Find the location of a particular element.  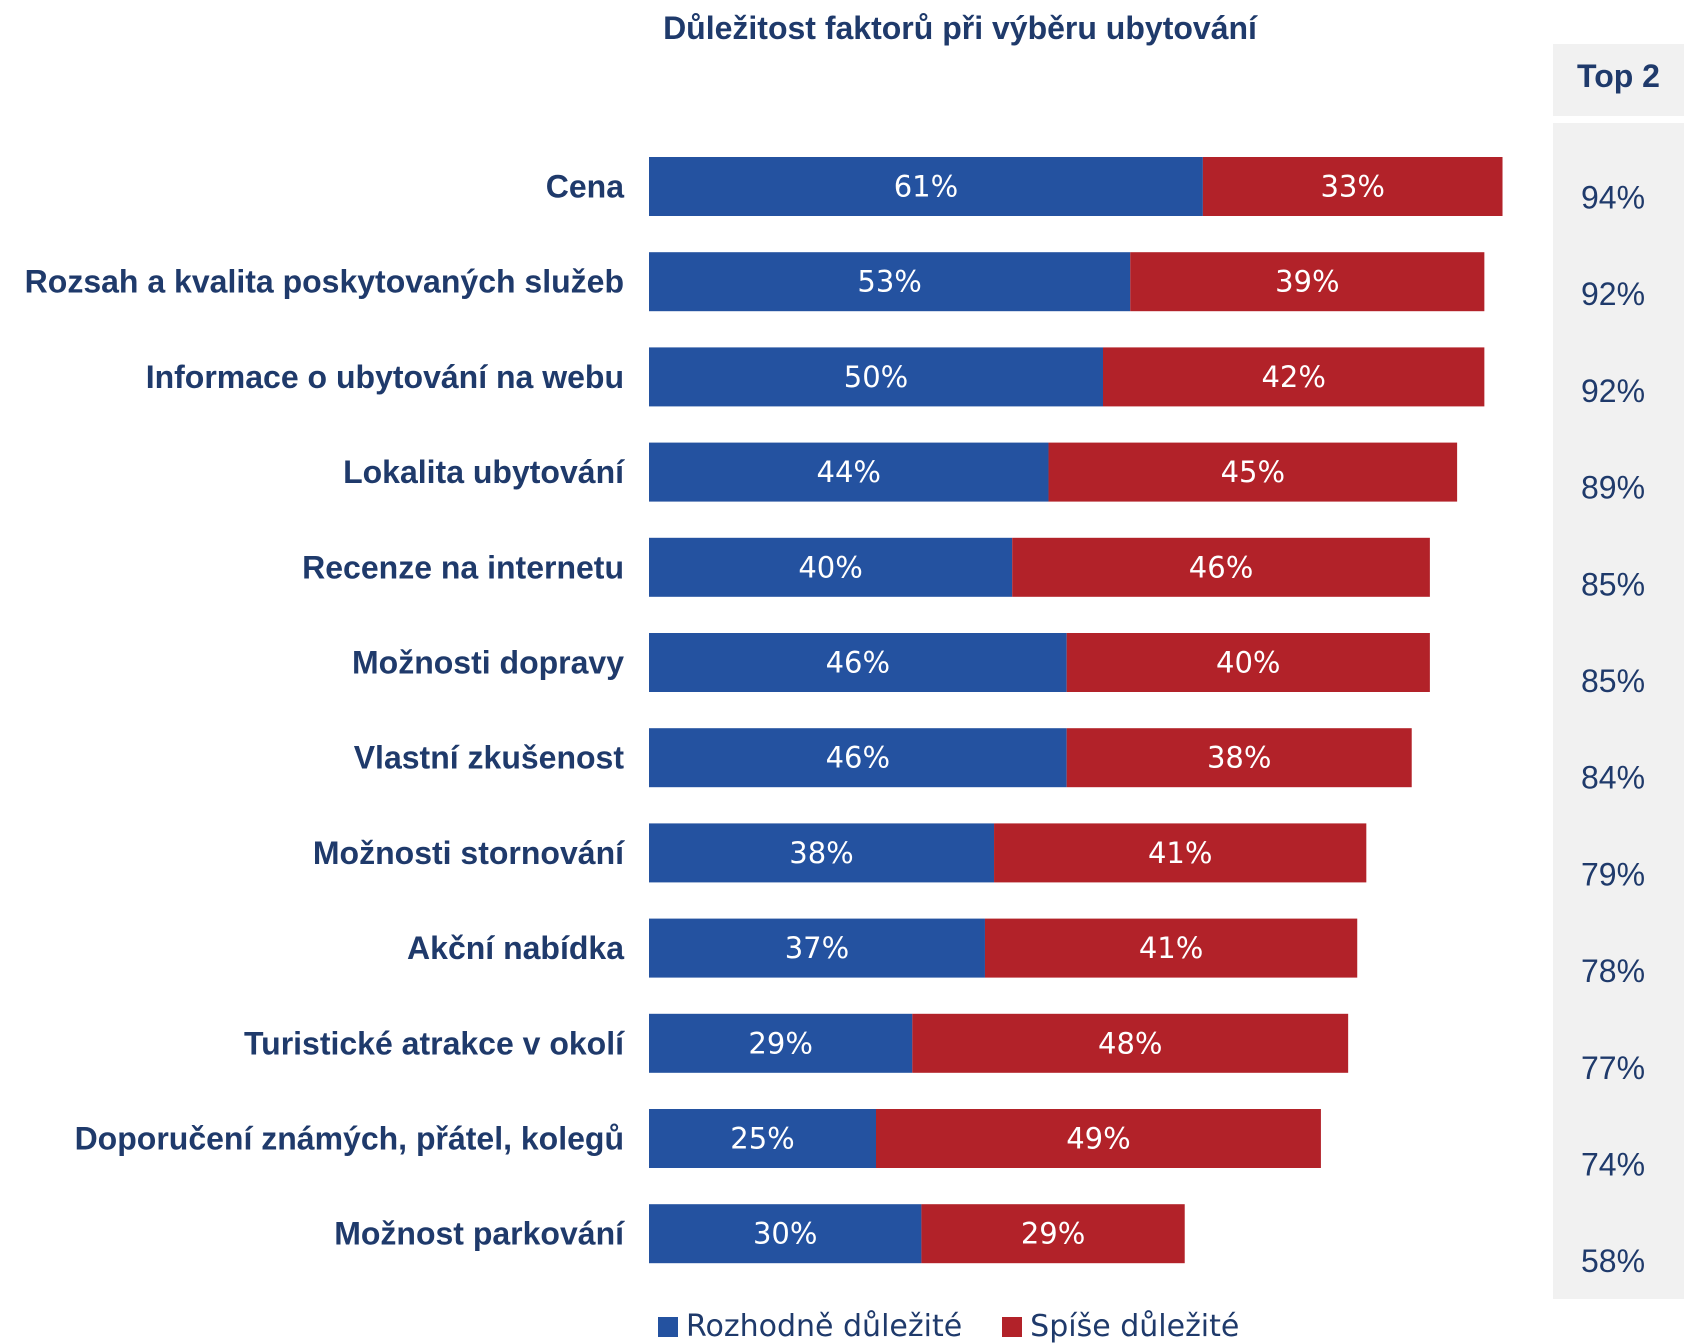

legend-item-series-2: Spíše důležité is located at coordinates (1120, 1326).